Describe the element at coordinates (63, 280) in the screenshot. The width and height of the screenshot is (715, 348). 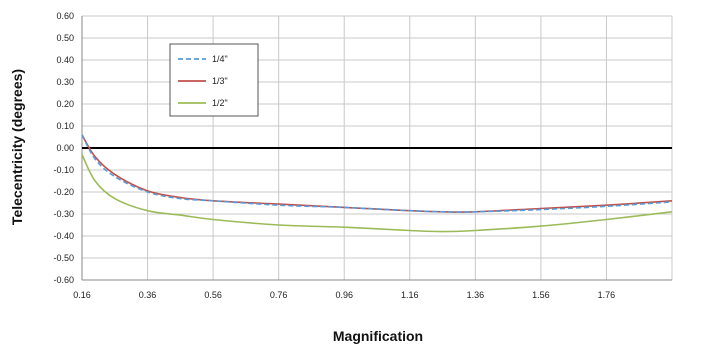
I see `y-tick-label: -0.60` at that location.